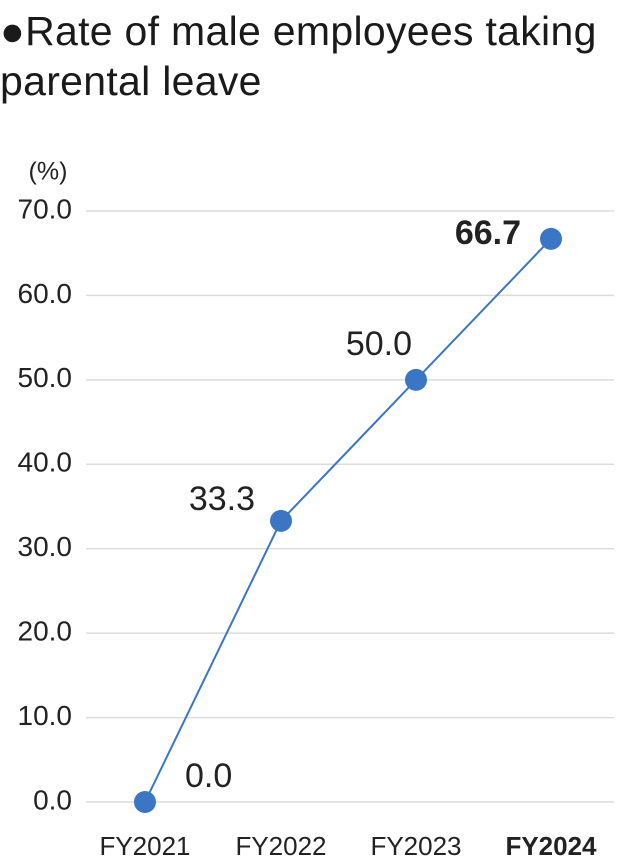 The width and height of the screenshot is (620, 863). Describe the element at coordinates (144, 846) in the screenshot. I see `x-tick-label: FY2021` at that location.